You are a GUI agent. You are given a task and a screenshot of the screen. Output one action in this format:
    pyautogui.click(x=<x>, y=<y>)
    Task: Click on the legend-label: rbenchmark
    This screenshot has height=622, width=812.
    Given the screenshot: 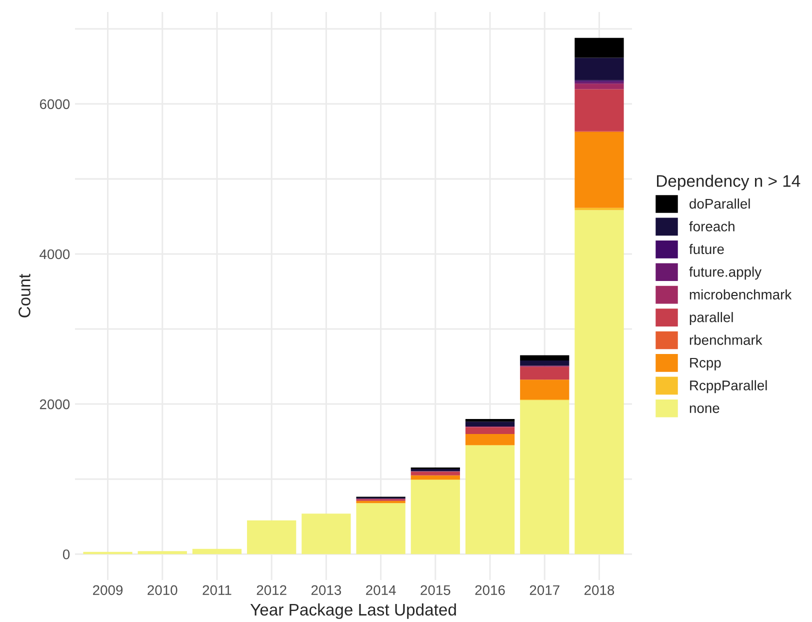 What is the action you would take?
    pyautogui.click(x=726, y=339)
    